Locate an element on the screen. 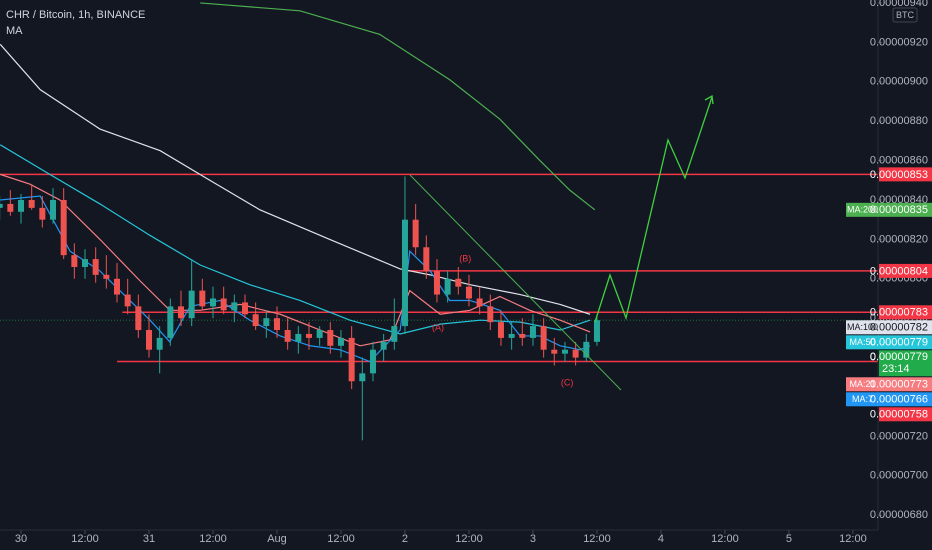 This screenshot has width=932, height=550. ma-price-label: 0.00000766 is located at coordinates (899, 400).